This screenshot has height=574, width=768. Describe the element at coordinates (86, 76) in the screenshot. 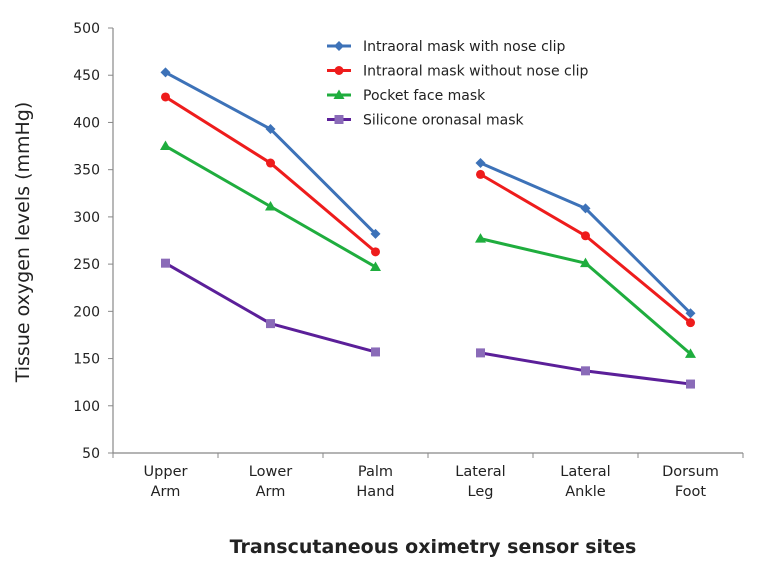

I see `y-tick-label: 450` at that location.